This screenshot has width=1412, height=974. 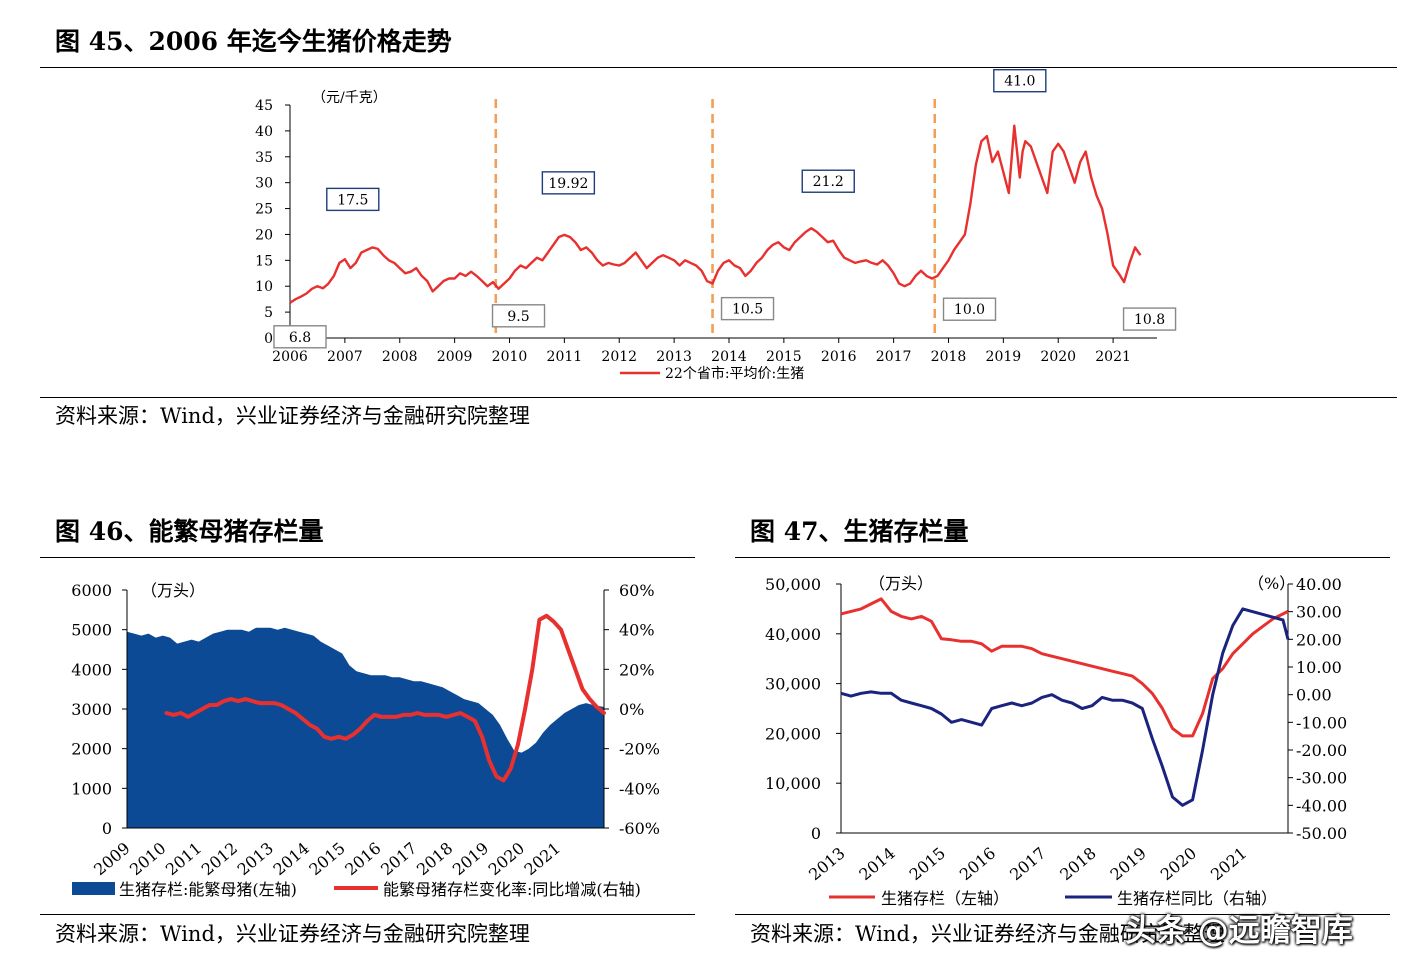 I want to click on right-tick-label: 10.00, so click(x=1319, y=667).